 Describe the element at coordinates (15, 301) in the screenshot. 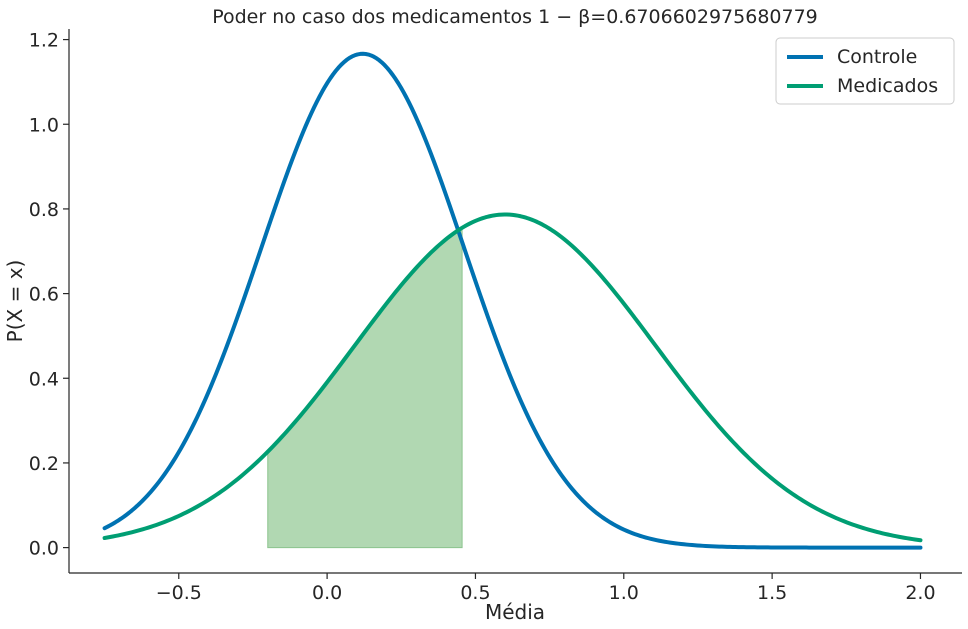

I see `y-axis-label: P(X = x)` at that location.